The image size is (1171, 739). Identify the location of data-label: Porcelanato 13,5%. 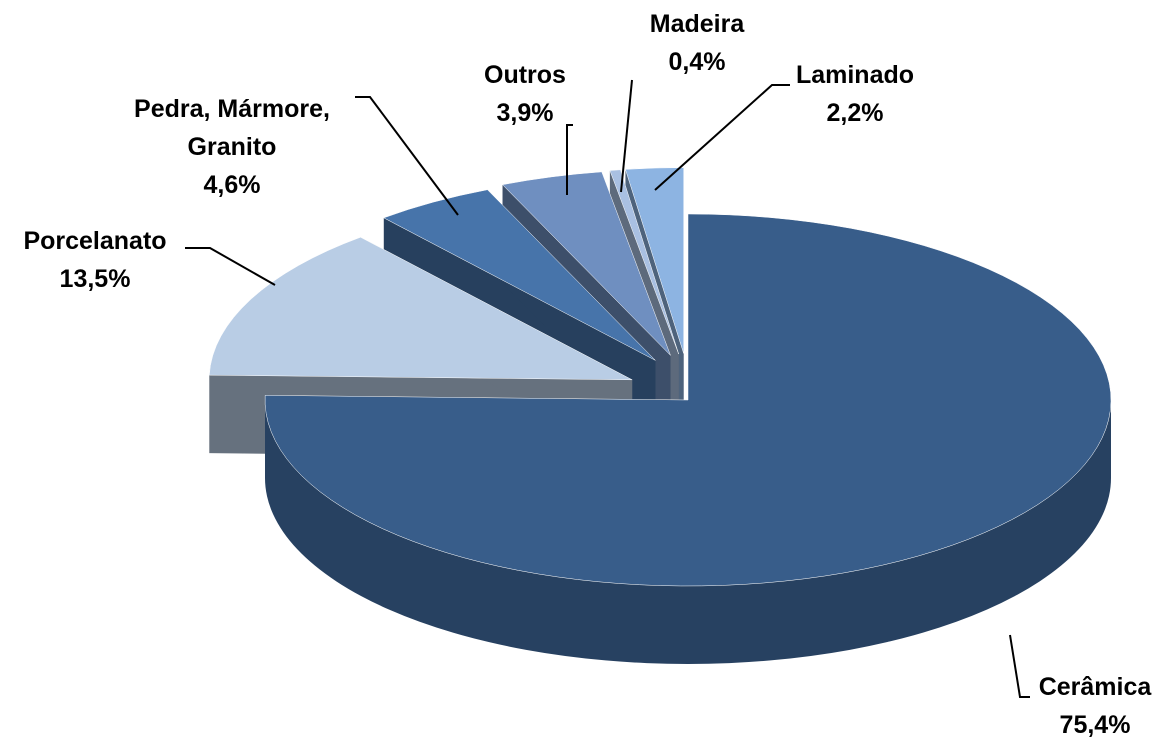
(95, 260).